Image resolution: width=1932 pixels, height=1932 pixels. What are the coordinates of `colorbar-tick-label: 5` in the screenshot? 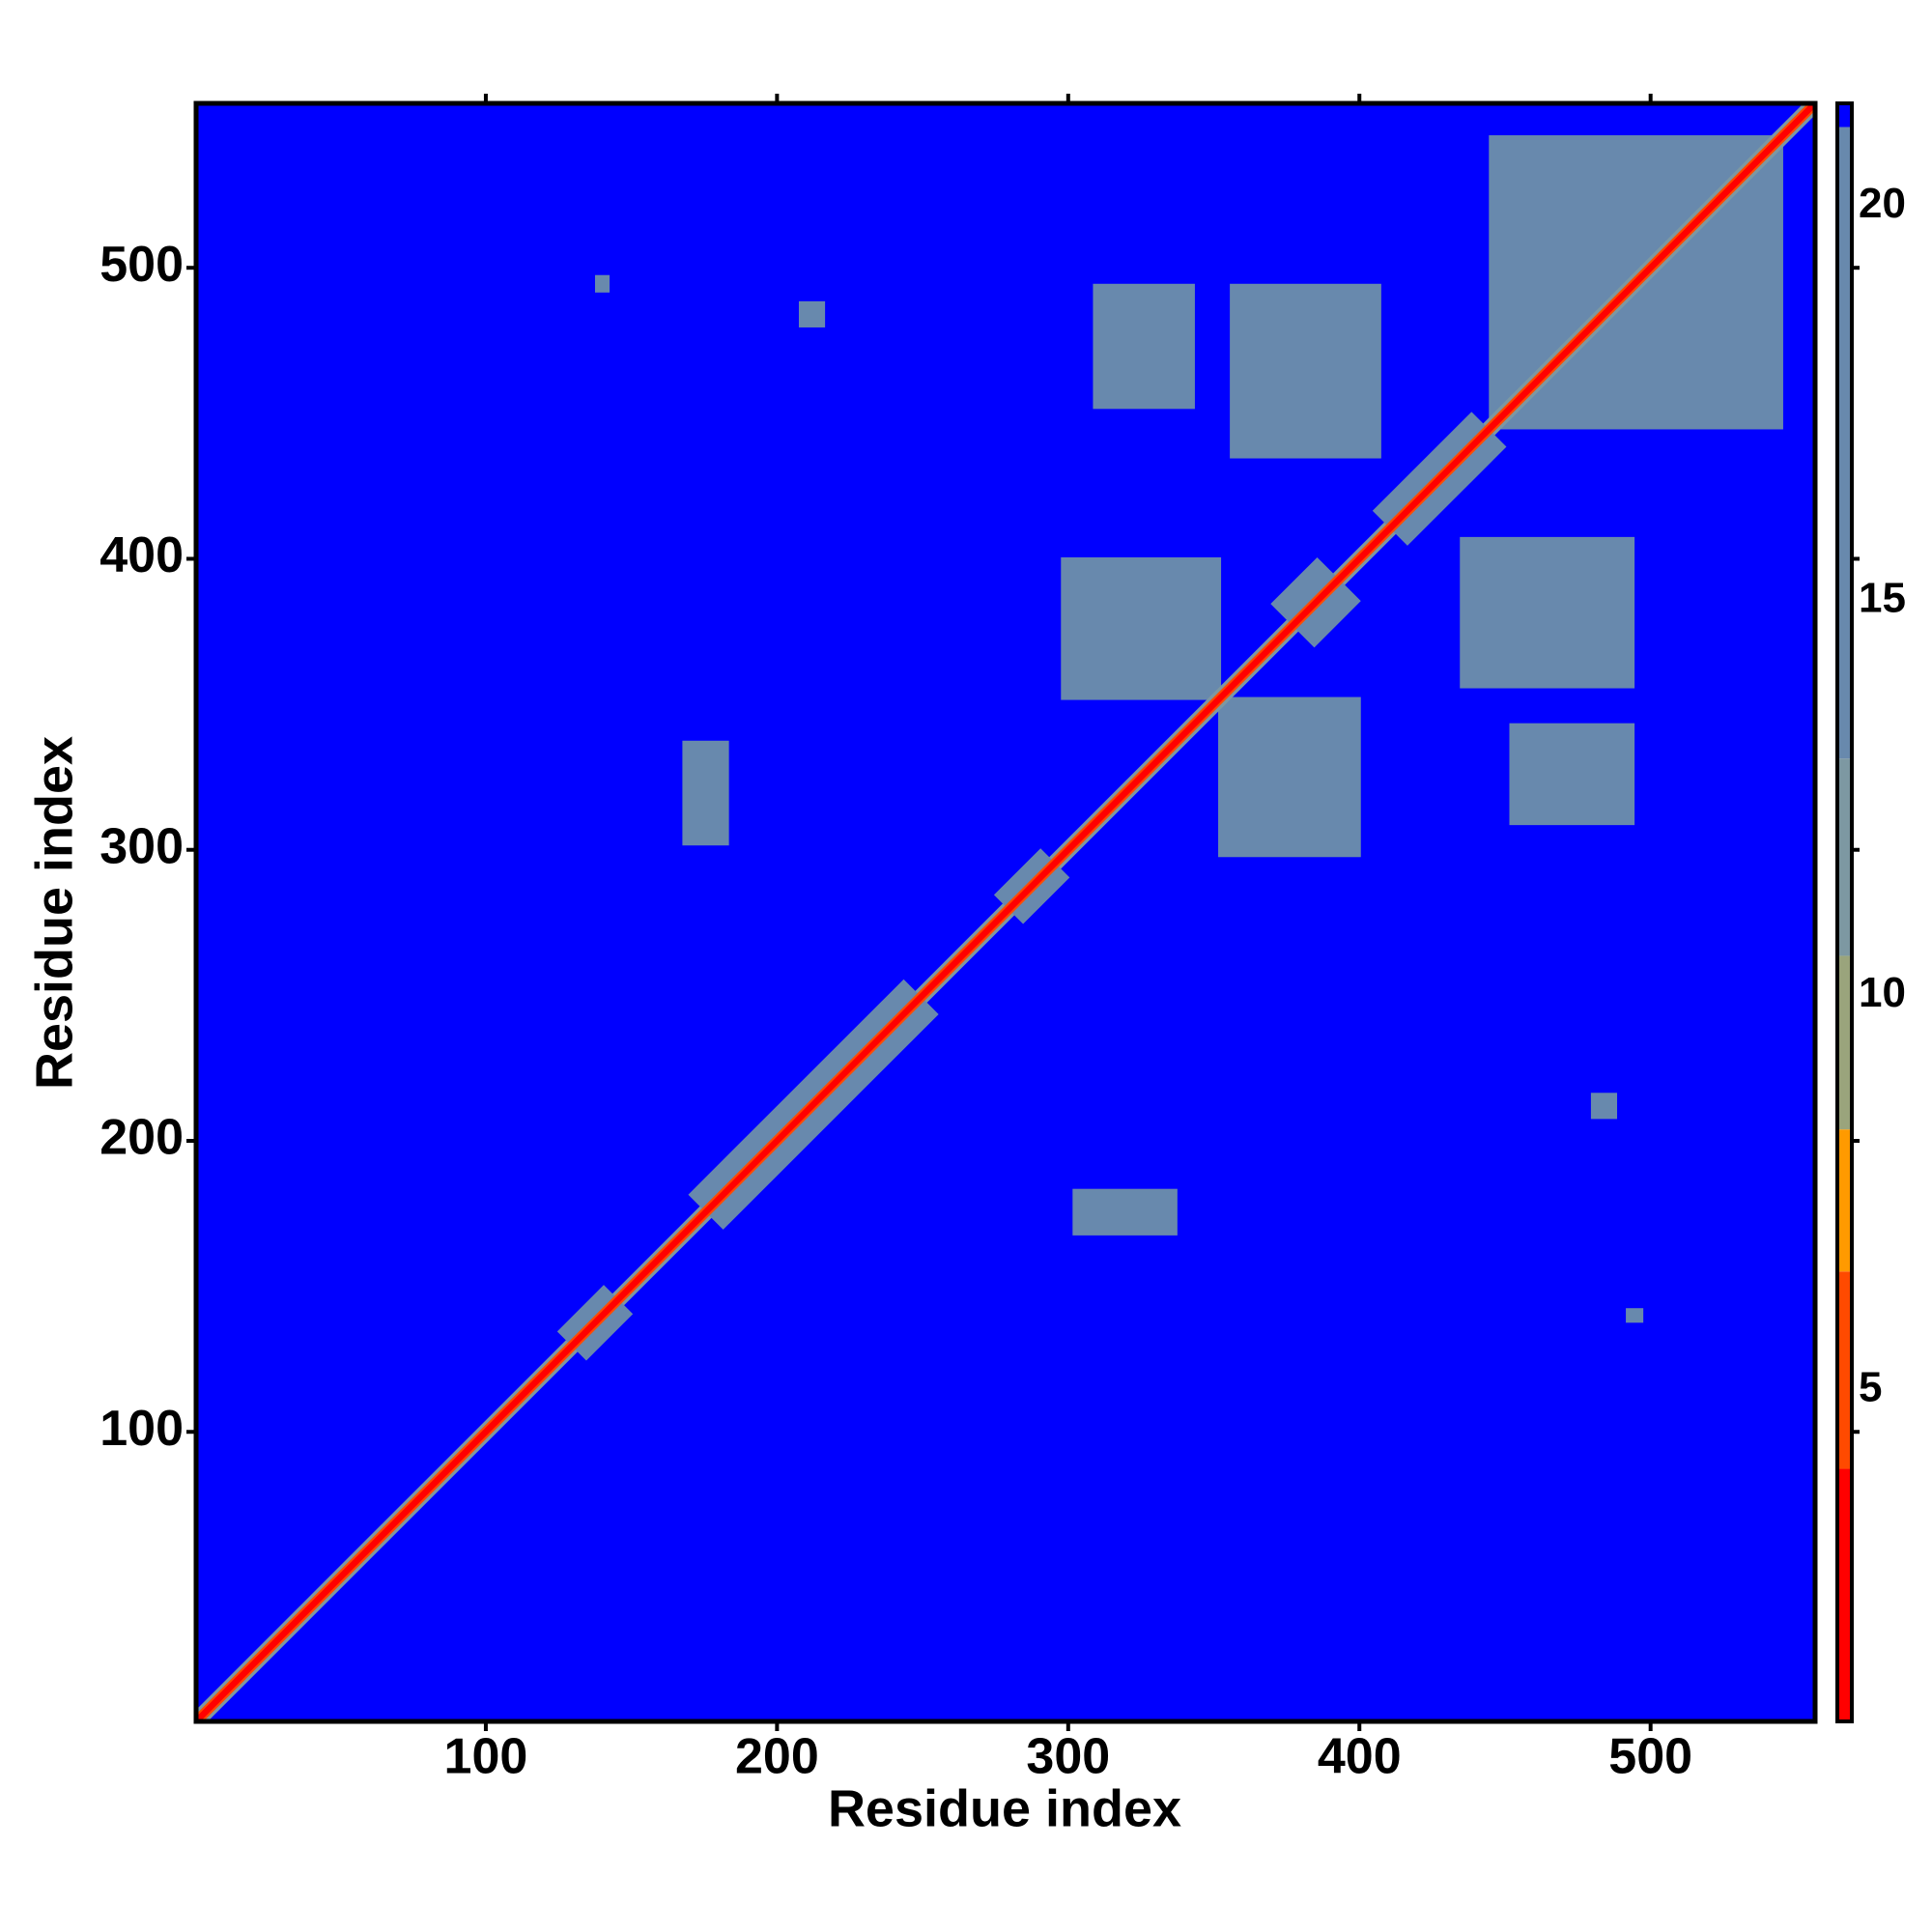 It's located at (1870, 1386).